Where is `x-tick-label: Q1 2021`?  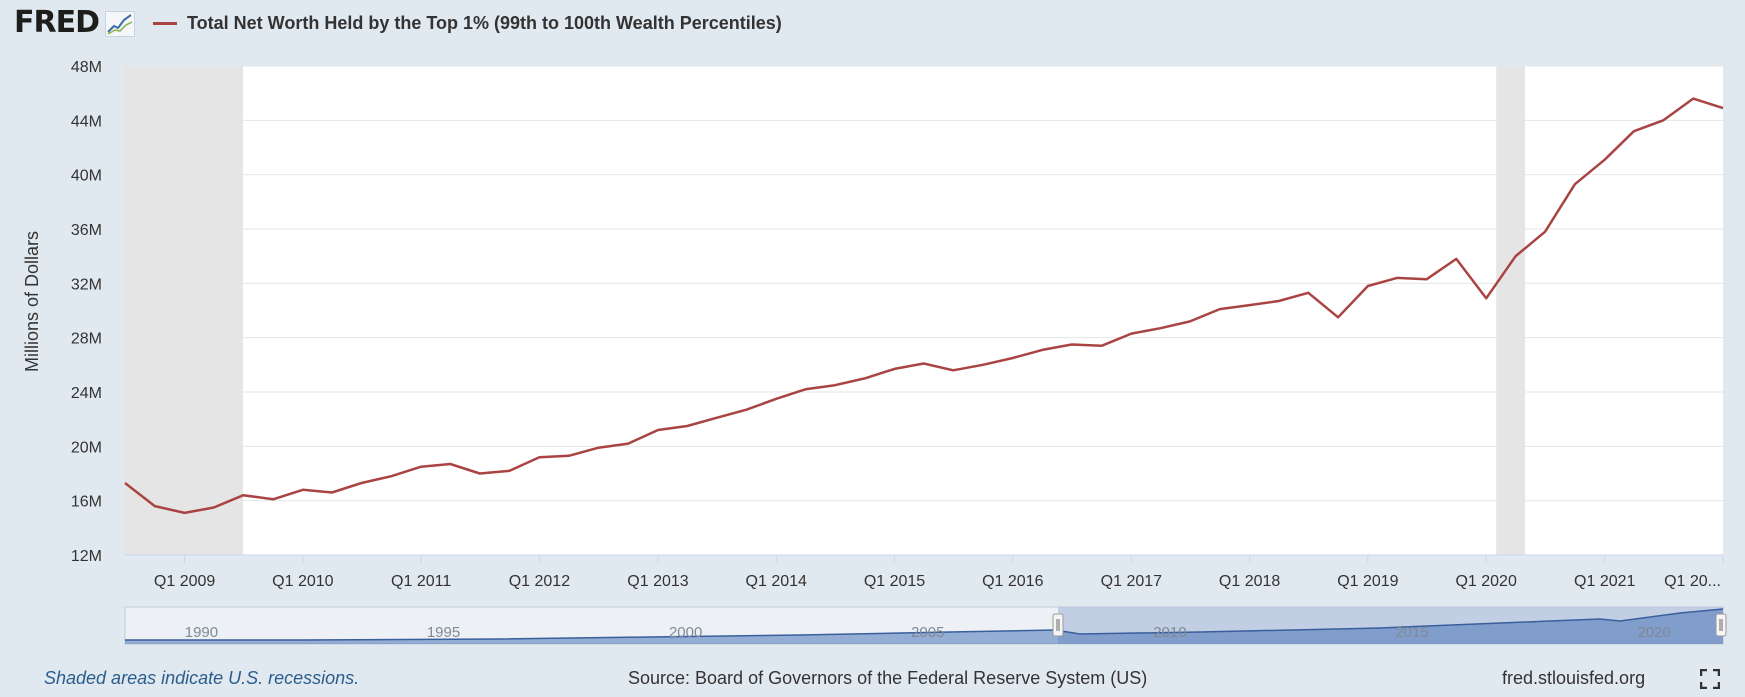
x-tick-label: Q1 2021 is located at coordinates (1604, 581).